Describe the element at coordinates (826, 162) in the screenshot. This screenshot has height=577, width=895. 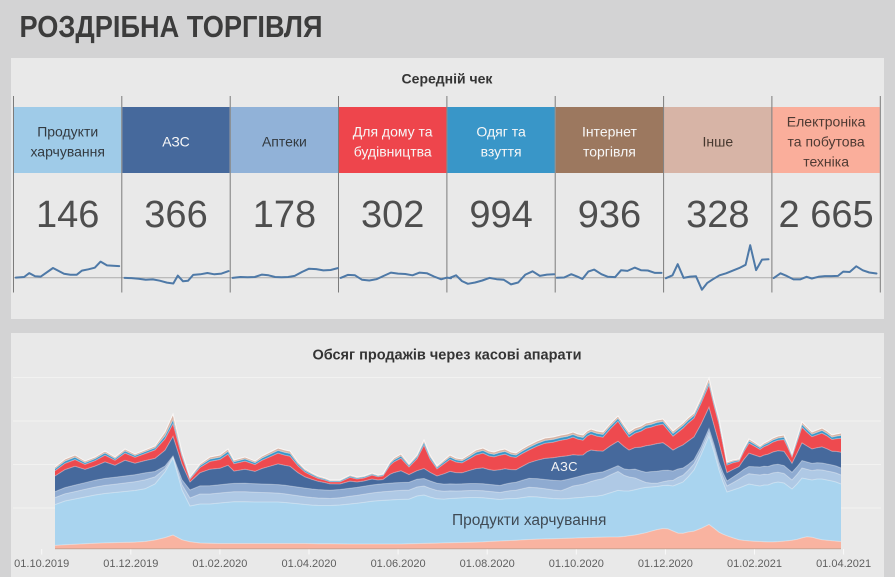
I see `svg-text: техніка` at that location.